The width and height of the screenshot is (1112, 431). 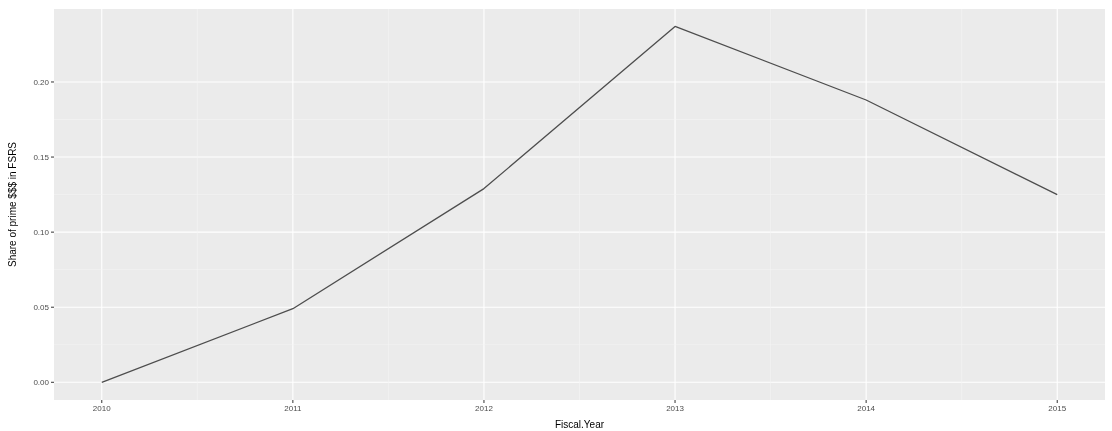 What do you see at coordinates (293, 408) in the screenshot?
I see `x-tick-label: 2011` at bounding box center [293, 408].